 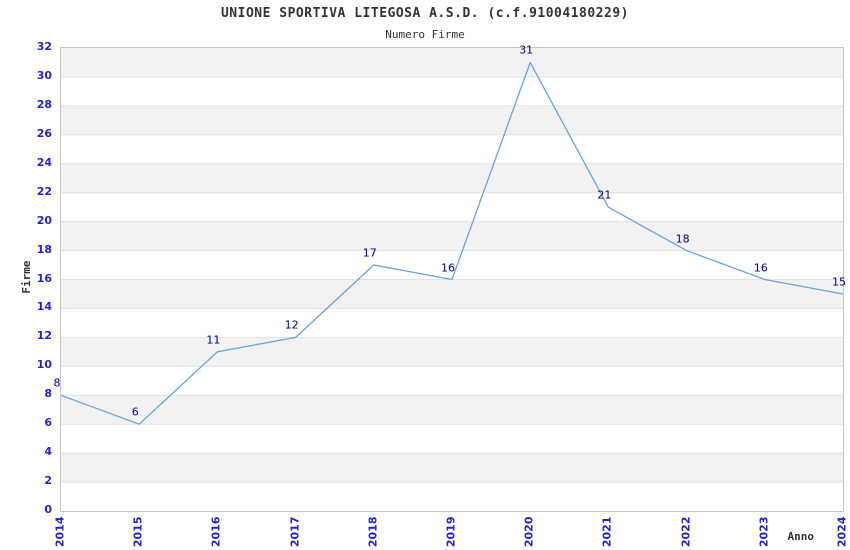 What do you see at coordinates (44, 75) in the screenshot?
I see `y-tick-label-30: 30` at bounding box center [44, 75].